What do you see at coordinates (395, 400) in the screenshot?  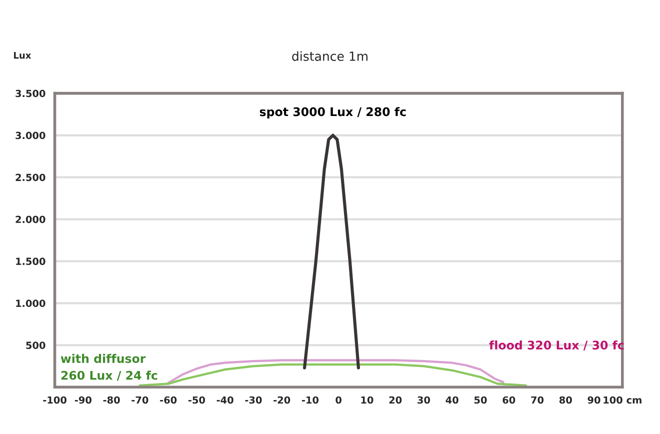 I see `x-tick-label: 20` at bounding box center [395, 400].